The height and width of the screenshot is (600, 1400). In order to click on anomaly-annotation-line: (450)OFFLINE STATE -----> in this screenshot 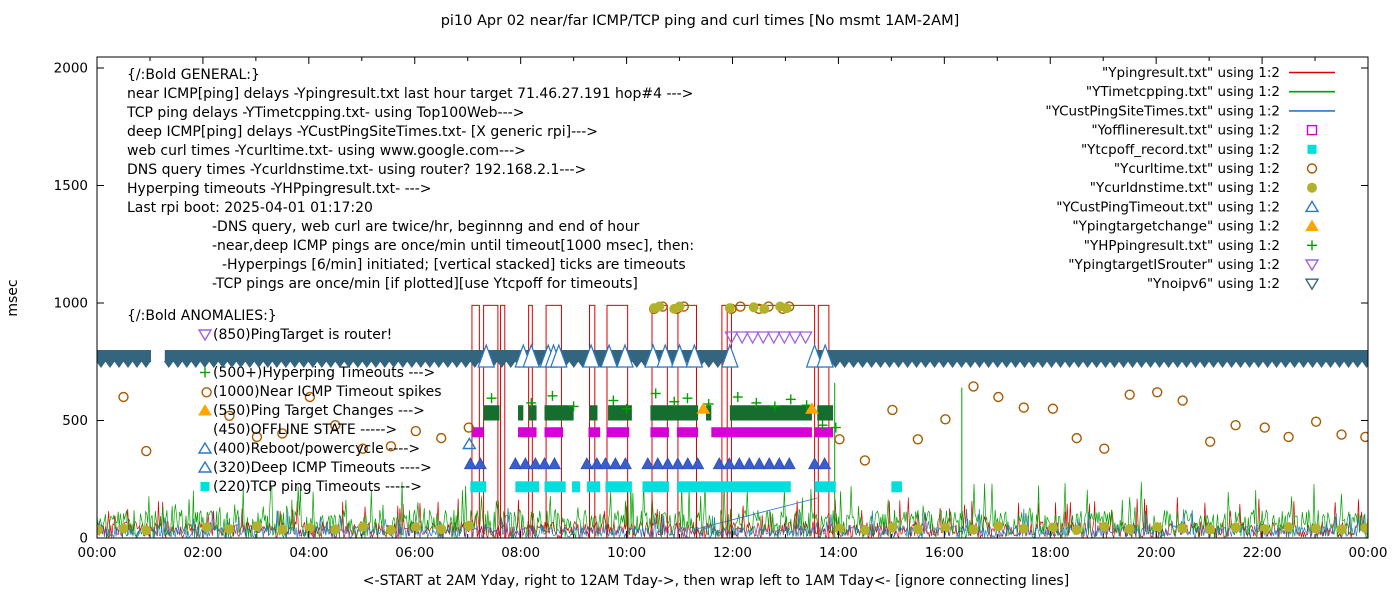, I will do `click(305, 430)`.